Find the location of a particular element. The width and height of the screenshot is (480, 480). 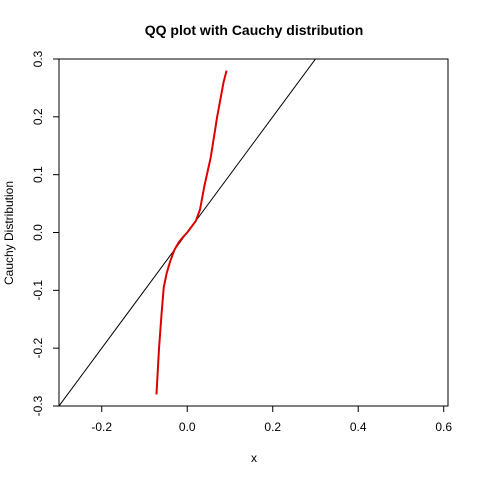

x-tick-label: 0.6 is located at coordinates (443, 427).